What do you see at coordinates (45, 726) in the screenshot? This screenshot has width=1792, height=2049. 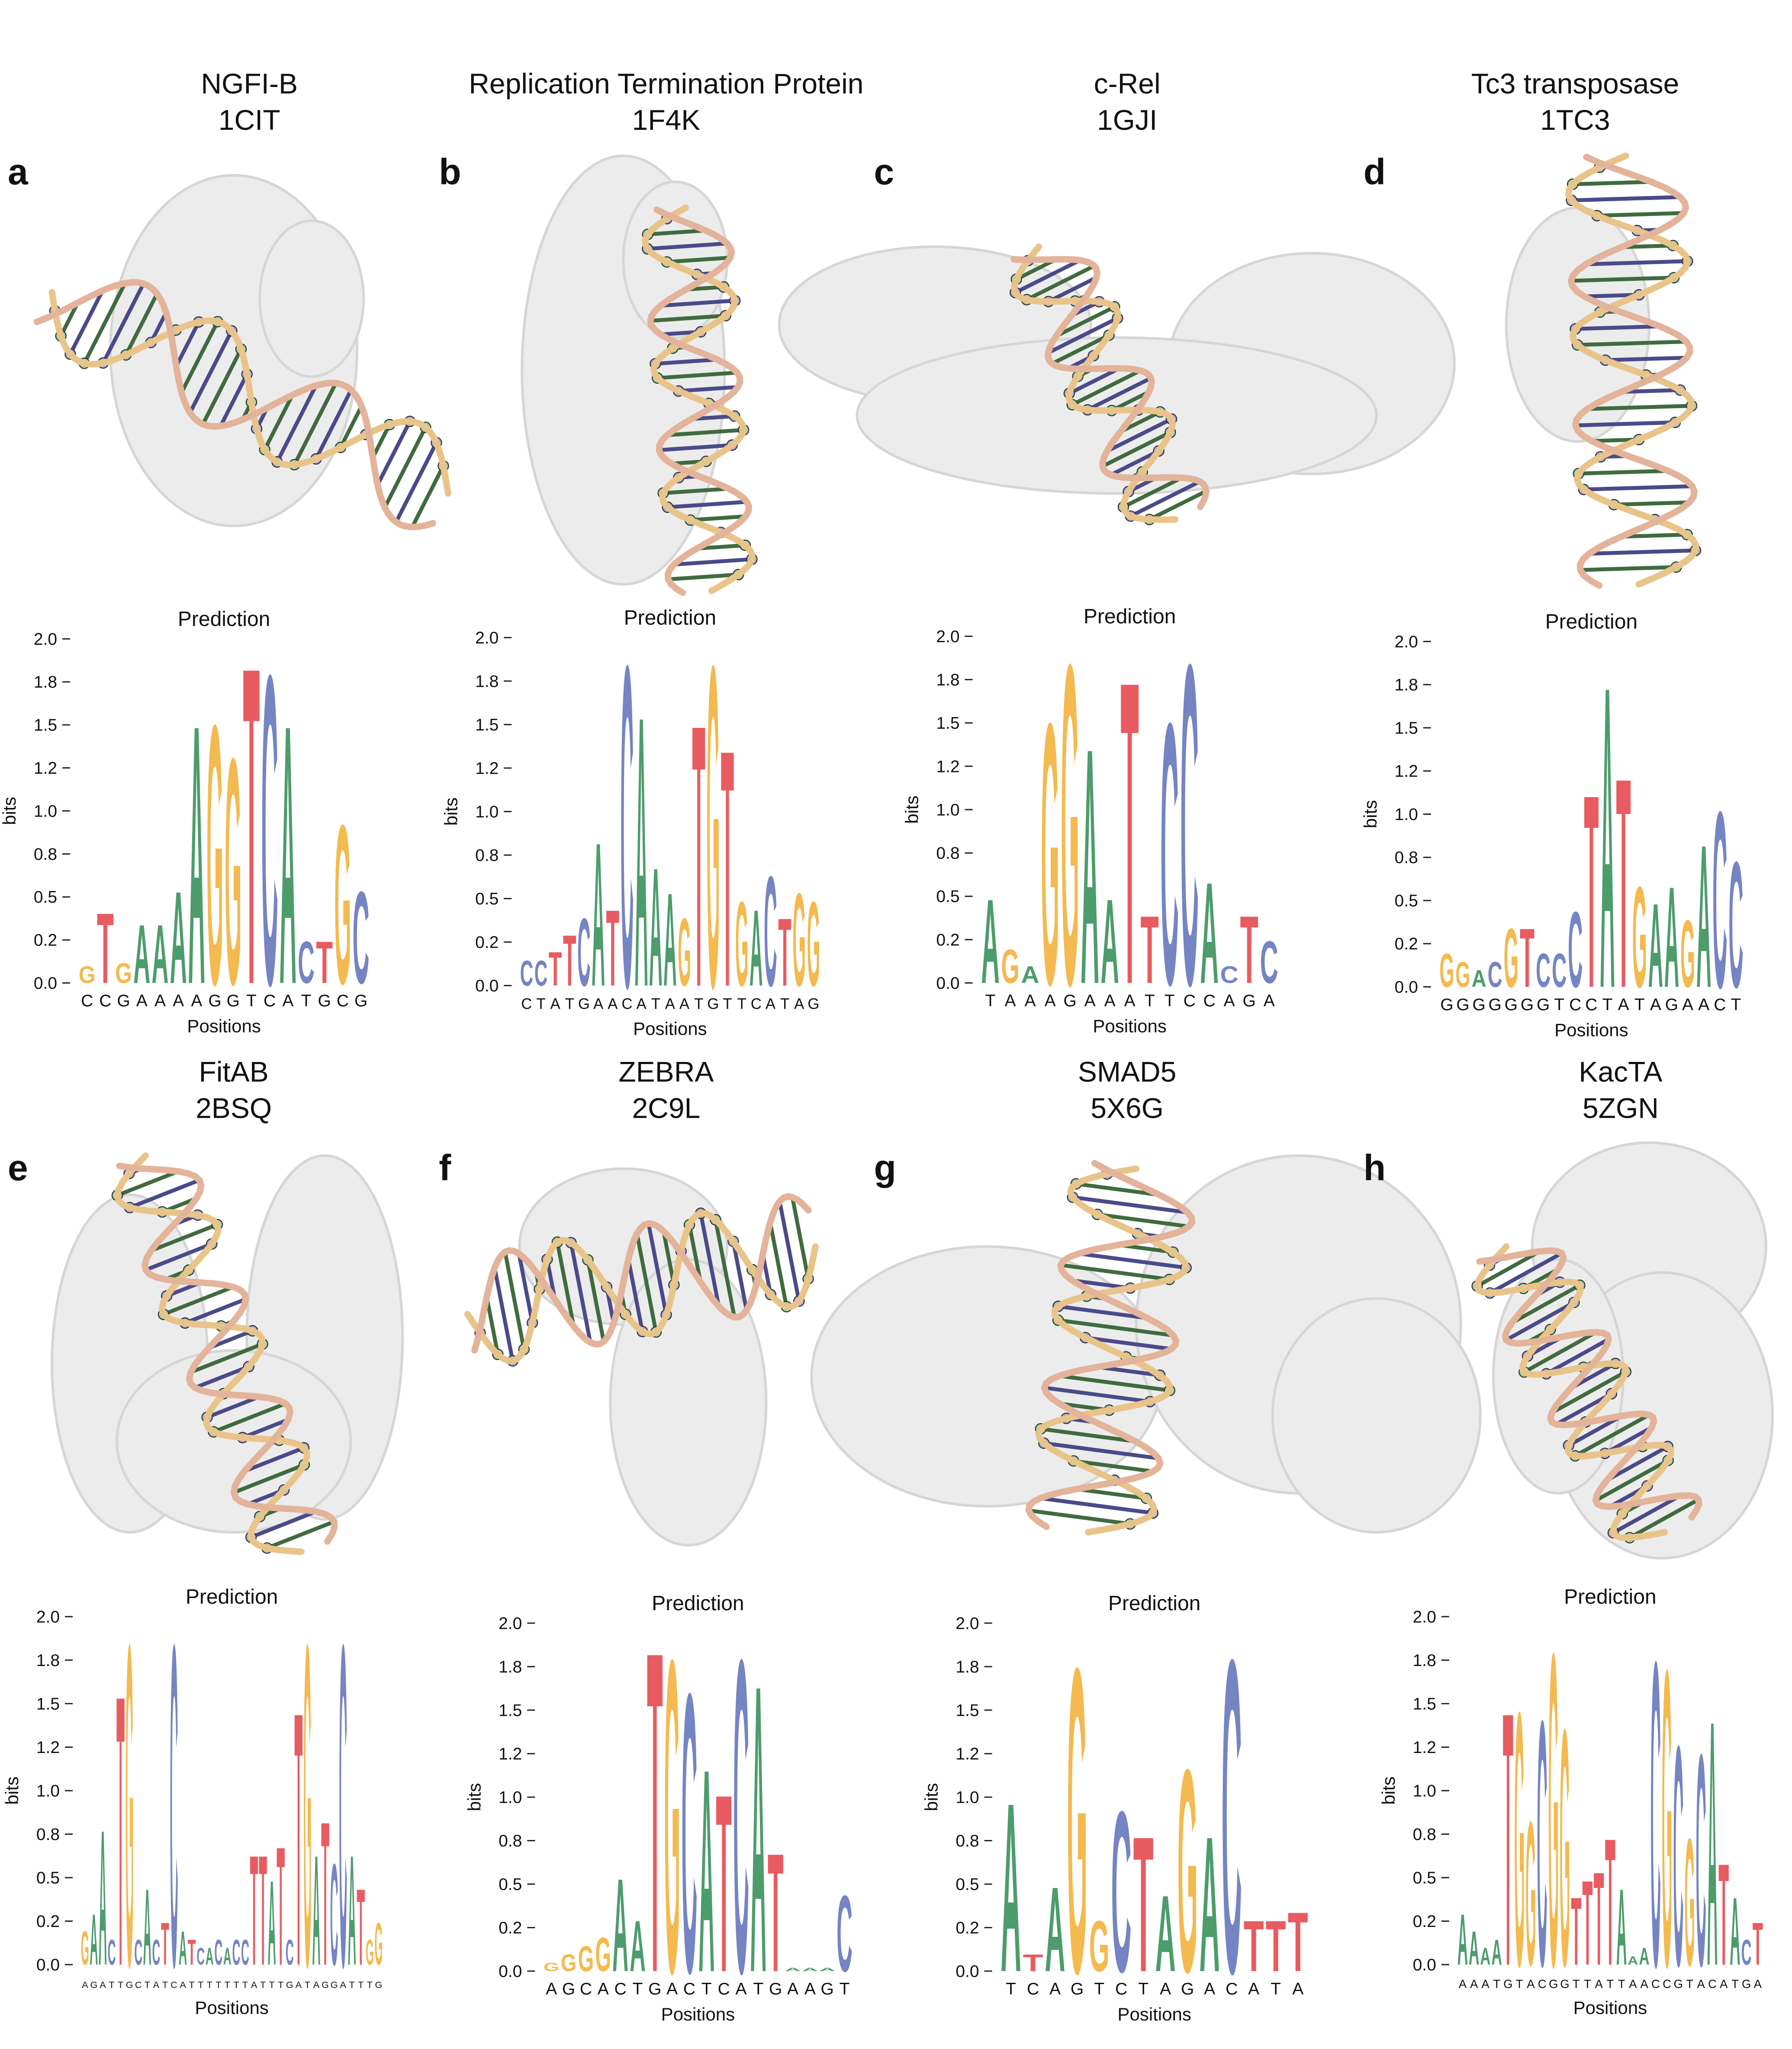 I see `y-tick-label: 1.5` at bounding box center [45, 726].